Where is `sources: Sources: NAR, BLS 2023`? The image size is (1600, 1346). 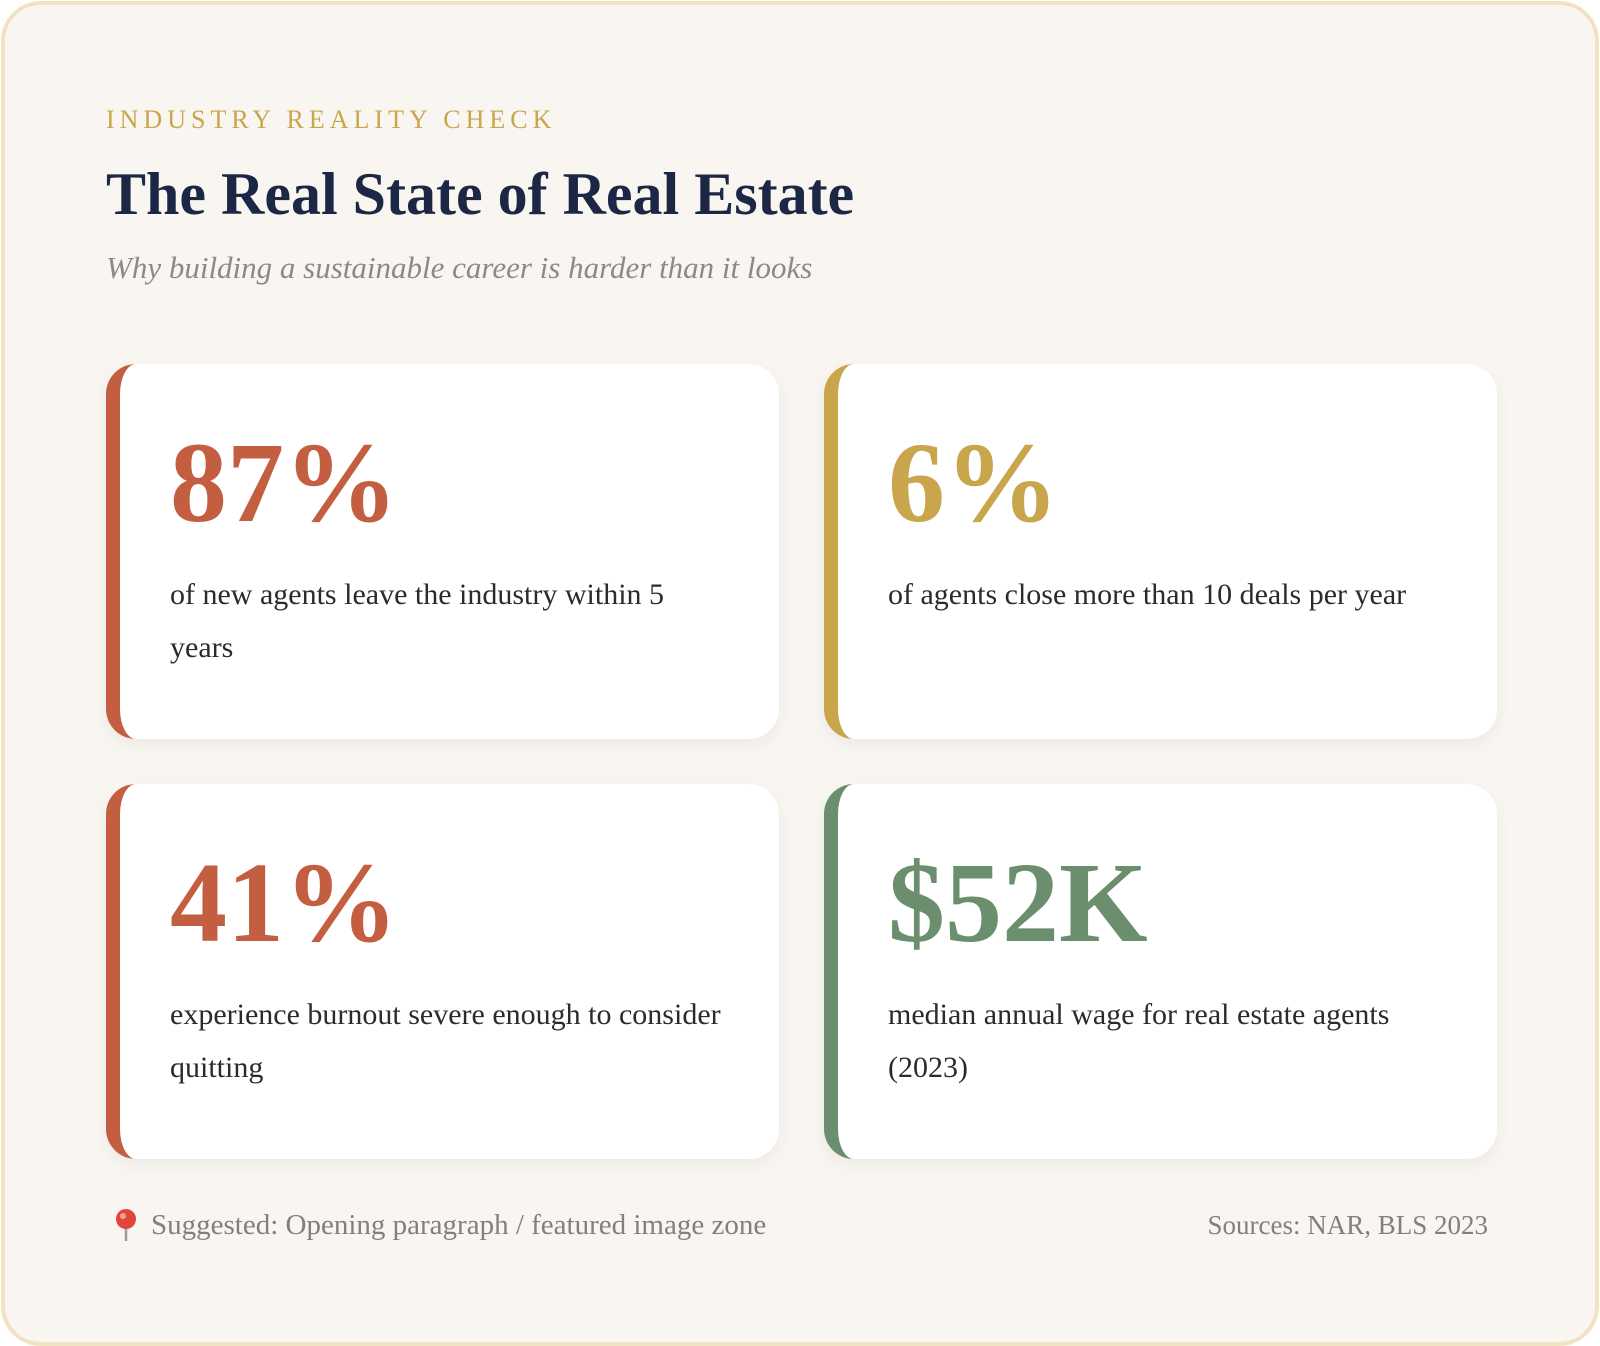 sources: Sources: NAR, BLS 2023 is located at coordinates (1347, 1225).